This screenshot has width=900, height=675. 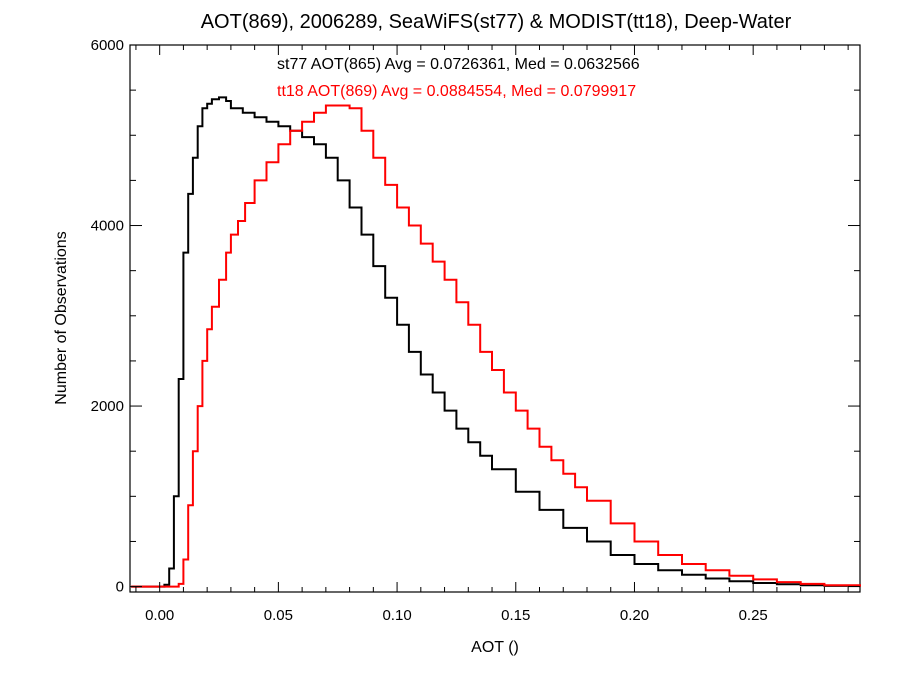 I want to click on y-tick-label: 0, so click(x=120, y=587).